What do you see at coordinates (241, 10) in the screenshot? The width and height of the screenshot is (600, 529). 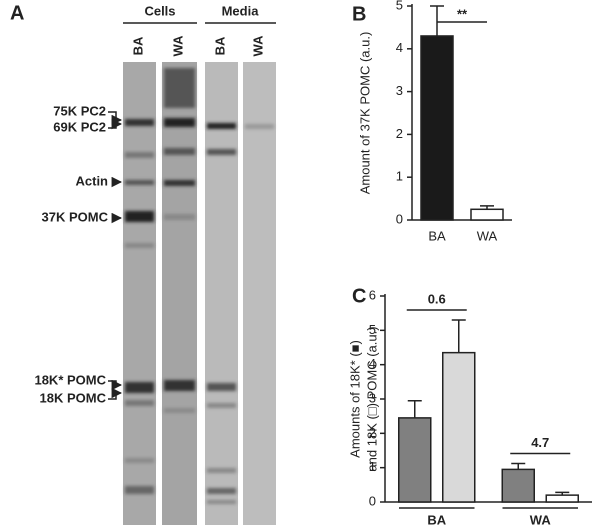 I see `group-title: Media` at bounding box center [241, 10].